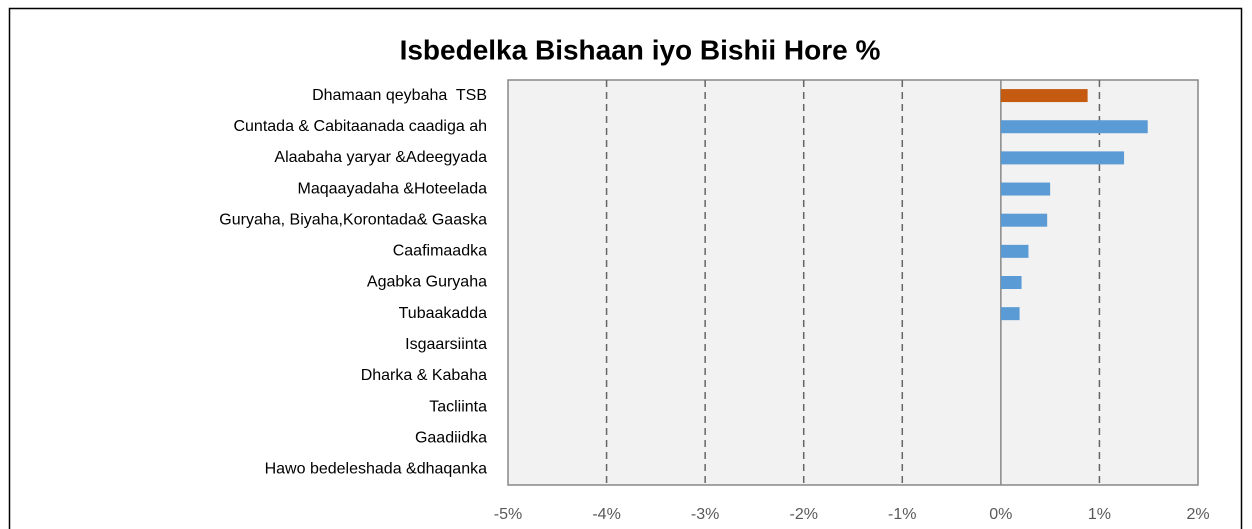 The image size is (1252, 529). What do you see at coordinates (399, 95) in the screenshot?
I see `y-tick-label: Dhamaan qeybaha TSB` at bounding box center [399, 95].